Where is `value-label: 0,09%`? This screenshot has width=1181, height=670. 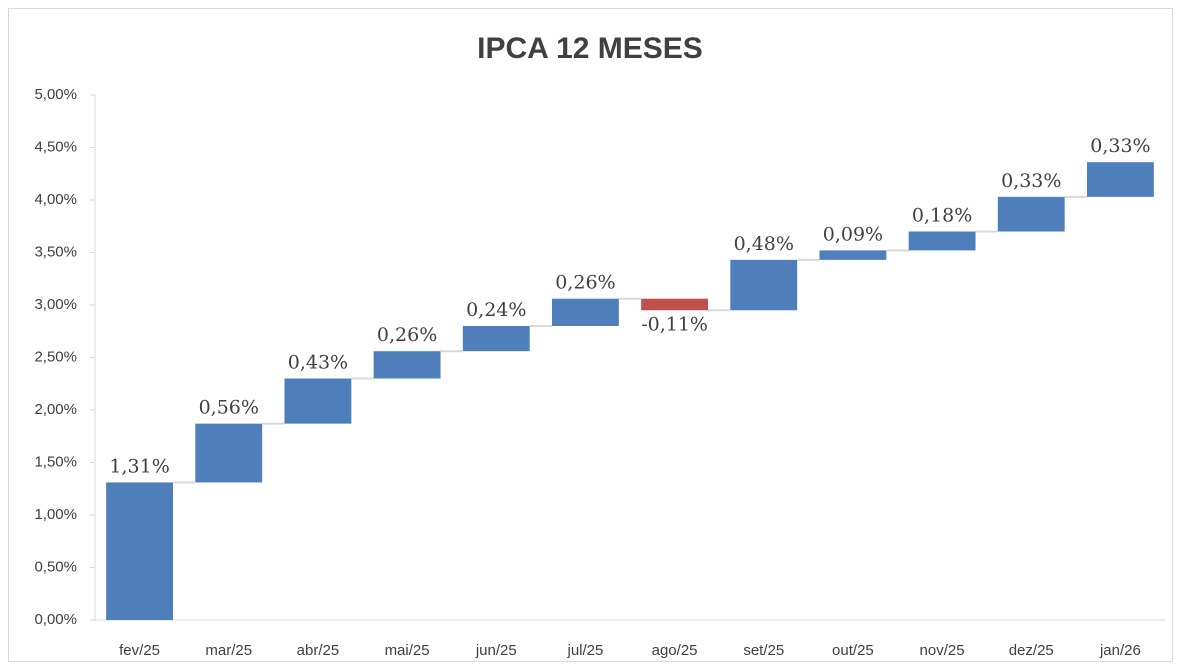 value-label: 0,09% is located at coordinates (853, 234).